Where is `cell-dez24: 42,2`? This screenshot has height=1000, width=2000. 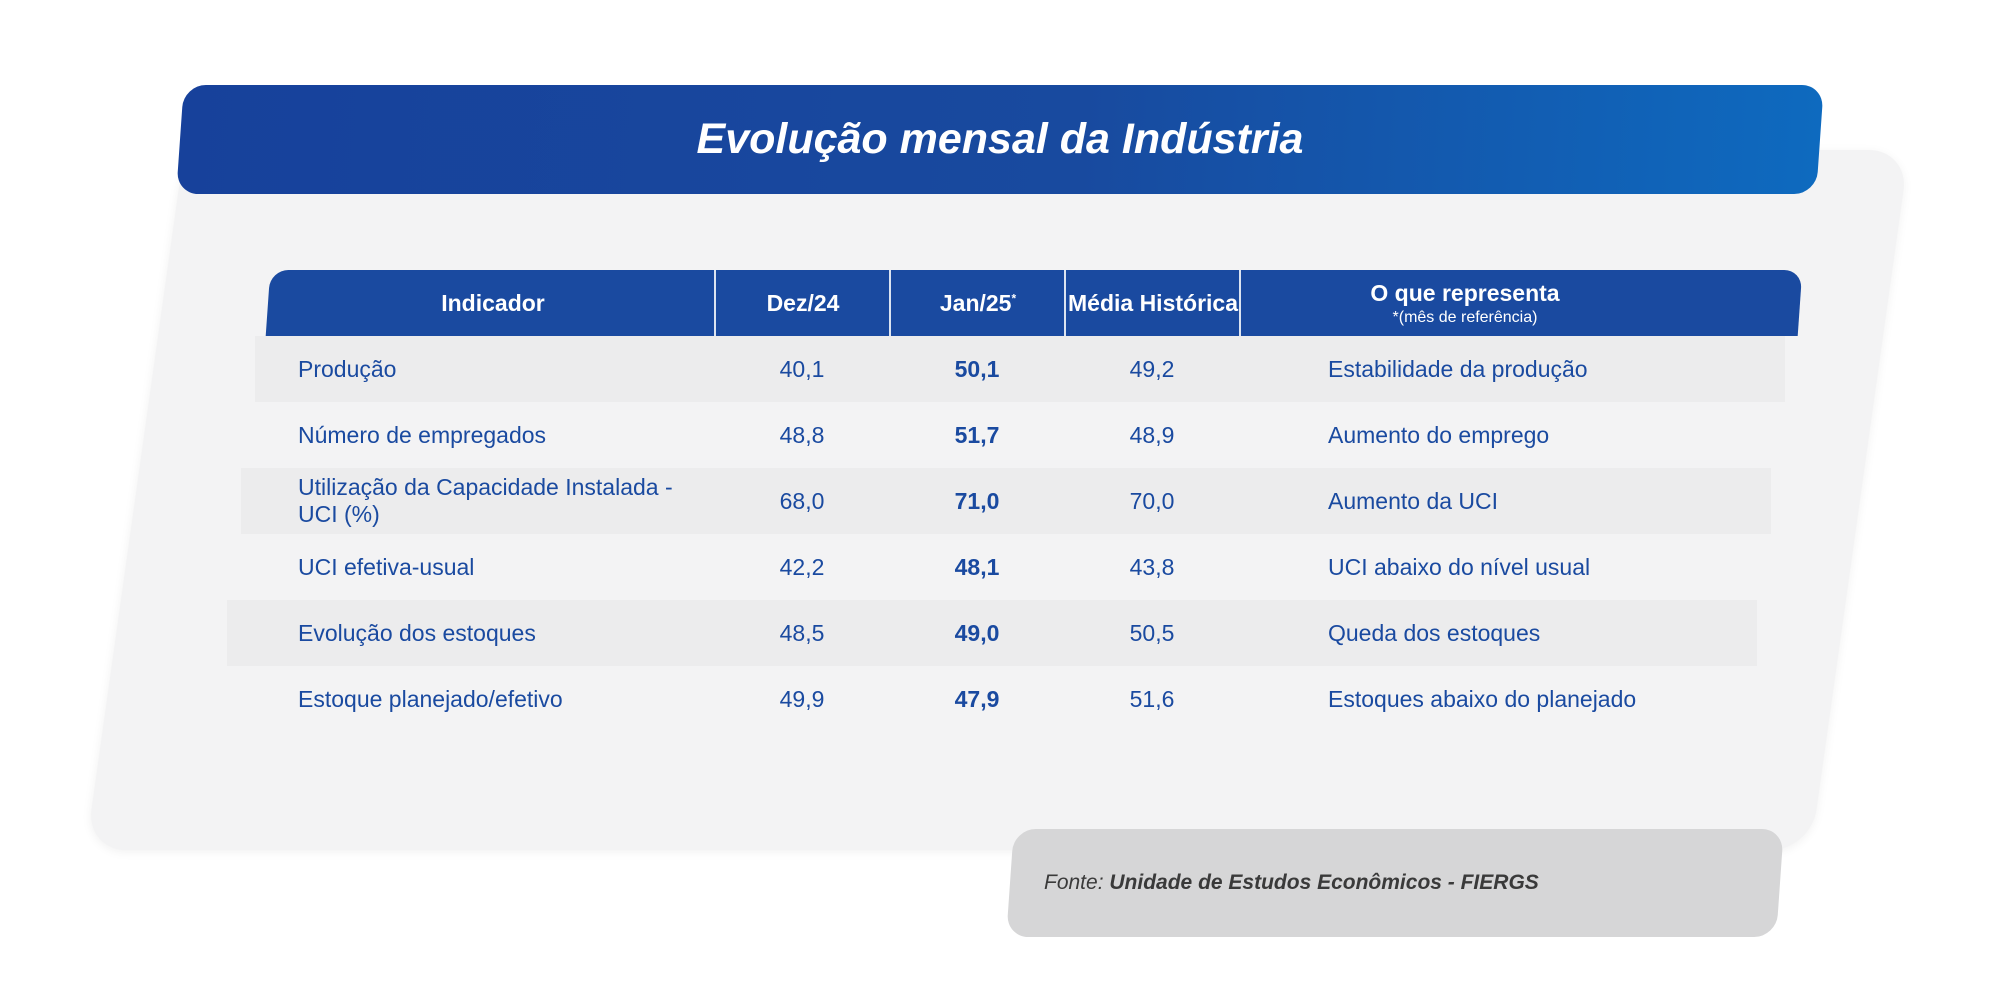
cell-dez24: 42,2 is located at coordinates (802, 566).